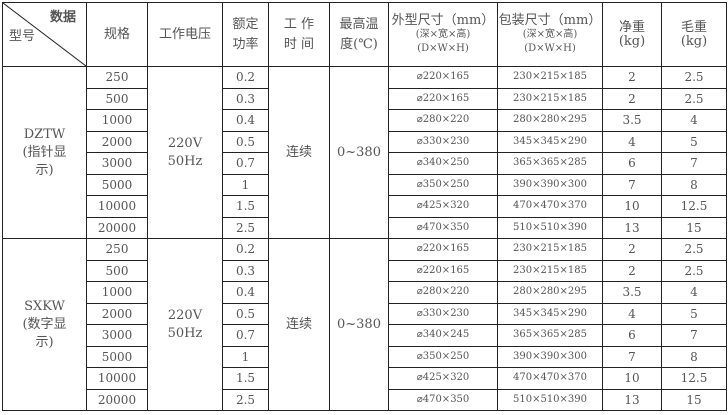 Image resolution: width=728 pixels, height=415 pixels. What do you see at coordinates (245, 34) in the screenshot?
I see `power-header: 额定功率` at bounding box center [245, 34].